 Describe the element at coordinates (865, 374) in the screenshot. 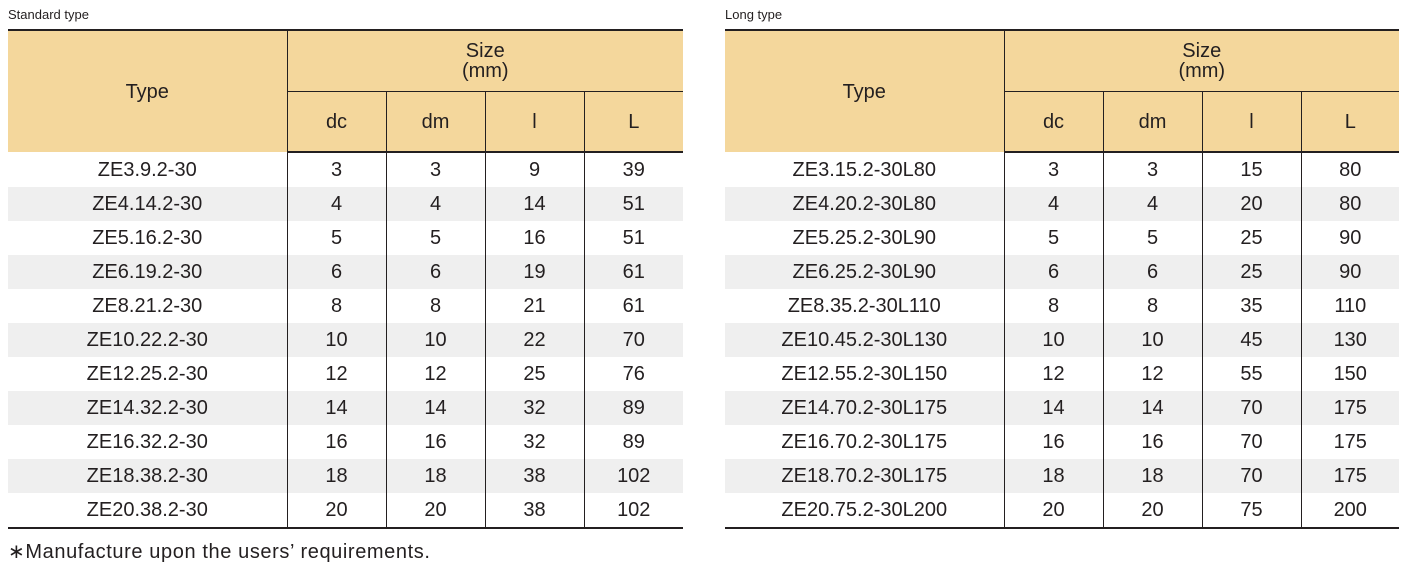

I see `type-cell: ZE12.55.2-30L150` at that location.